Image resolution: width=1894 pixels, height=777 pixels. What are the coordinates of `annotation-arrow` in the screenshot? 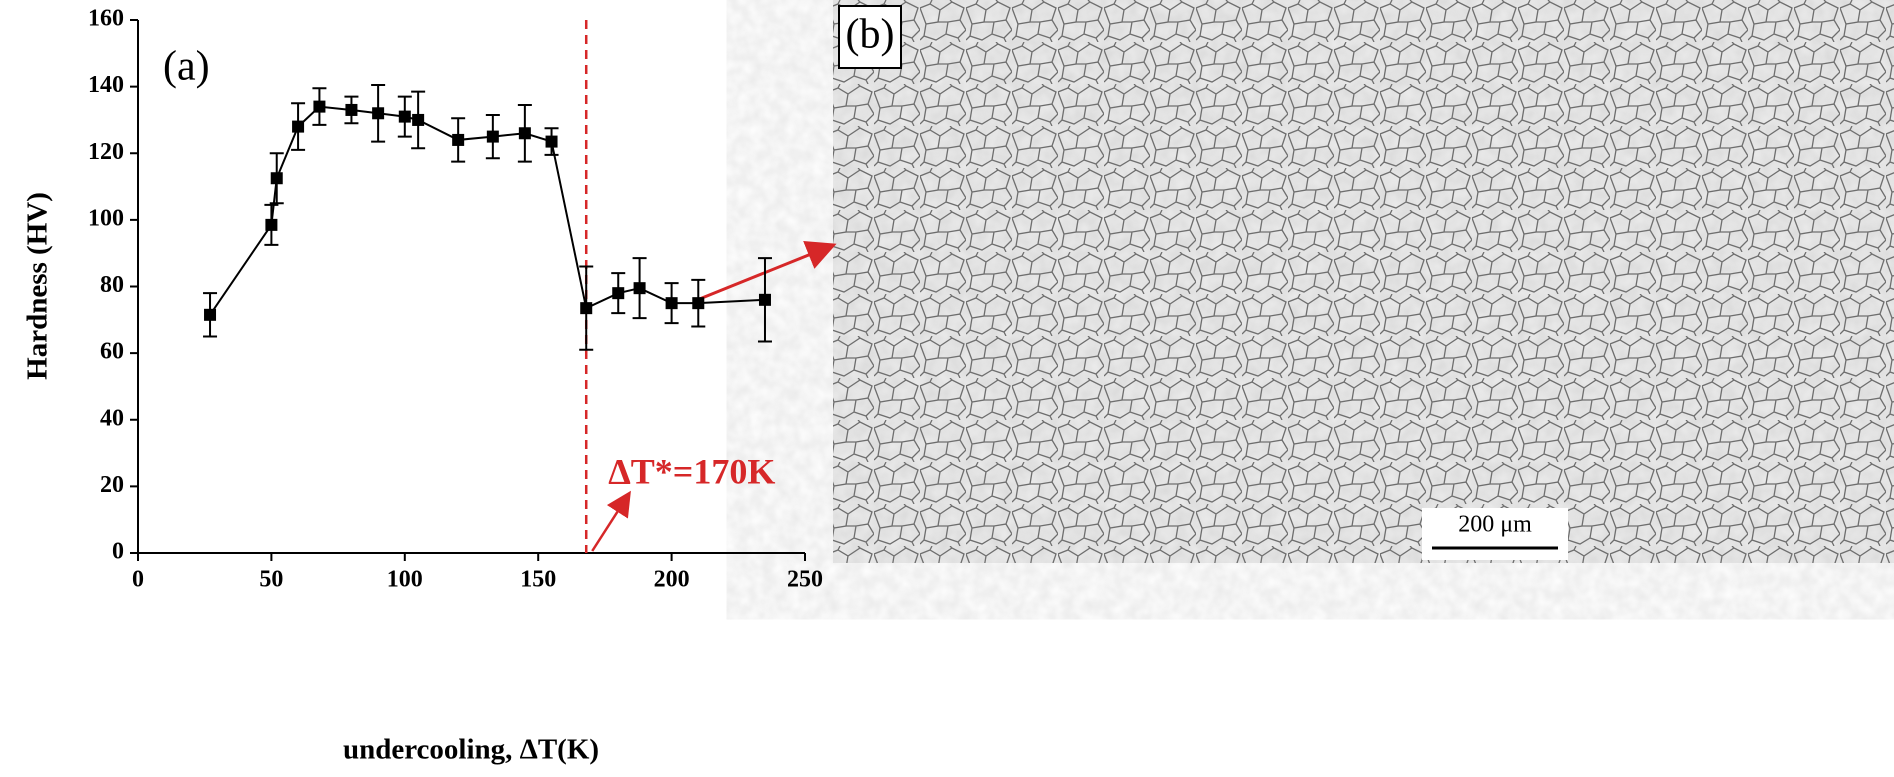 It's located at (611, 521).